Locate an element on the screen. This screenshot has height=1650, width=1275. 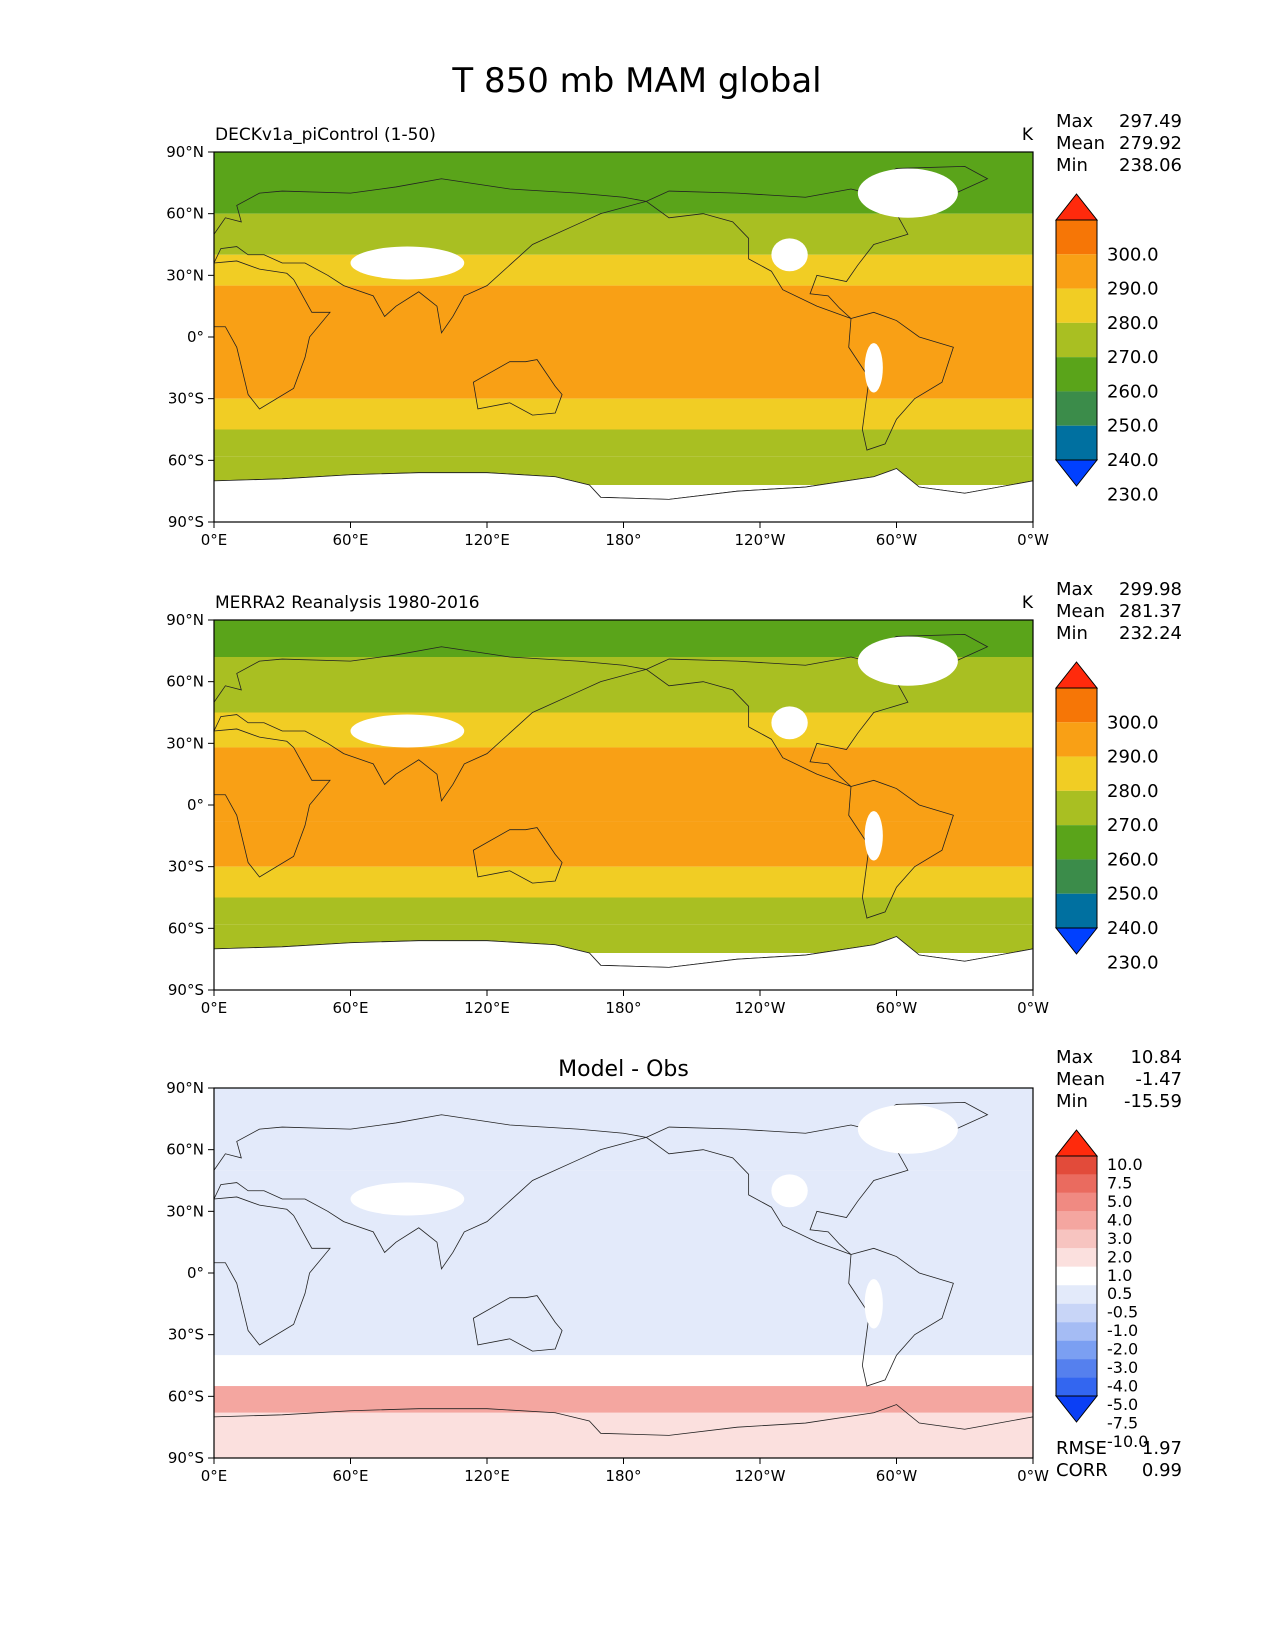
colorbar-tick-label: -0.5 is located at coordinates (1122, 1312).